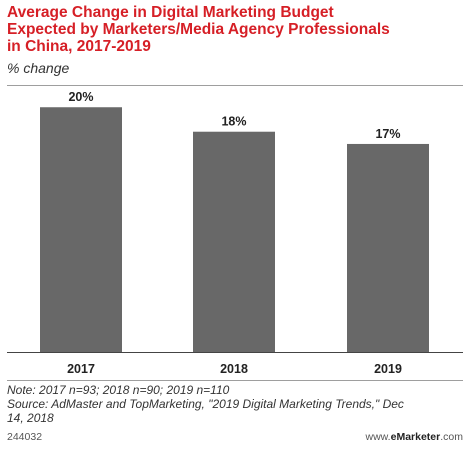 Image resolution: width=470 pixels, height=450 pixels. What do you see at coordinates (25, 437) in the screenshot?
I see `chart-id: 244032` at bounding box center [25, 437].